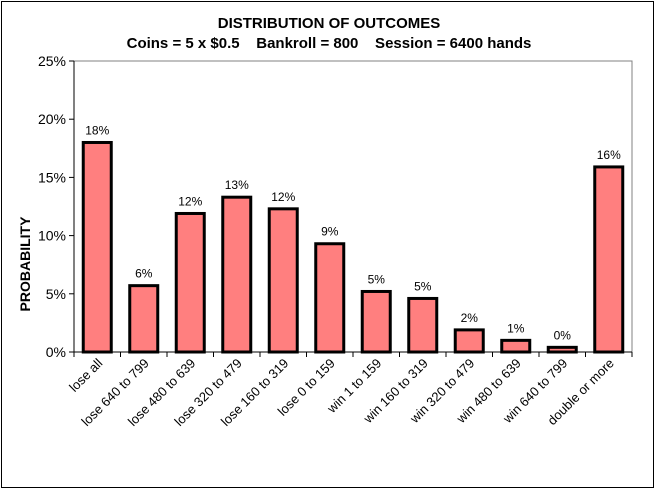  I want to click on data-label: 16%, so click(609, 155).